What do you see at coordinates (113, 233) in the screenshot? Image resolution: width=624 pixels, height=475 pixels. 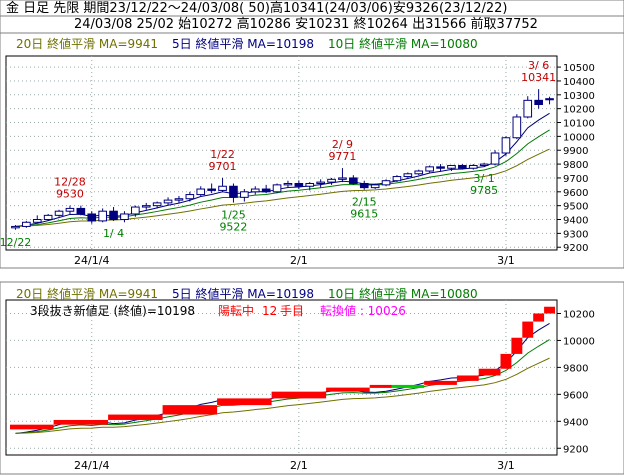 I see `annotation-low-date: 1/ 4` at bounding box center [113, 233].